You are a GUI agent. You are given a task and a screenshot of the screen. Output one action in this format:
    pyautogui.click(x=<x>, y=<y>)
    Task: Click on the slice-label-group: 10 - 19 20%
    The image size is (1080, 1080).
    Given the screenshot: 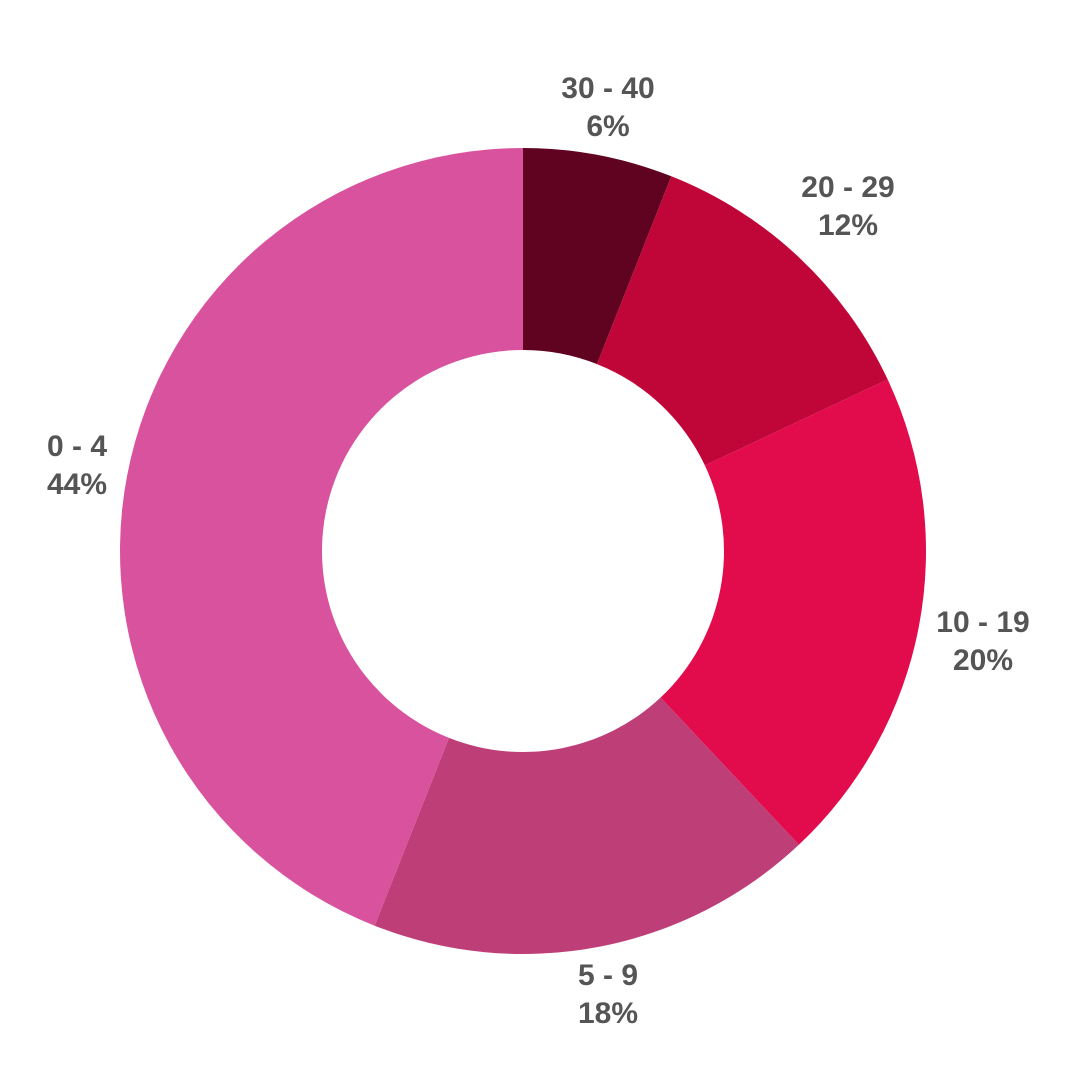 What is the action you would take?
    pyautogui.click(x=982, y=641)
    